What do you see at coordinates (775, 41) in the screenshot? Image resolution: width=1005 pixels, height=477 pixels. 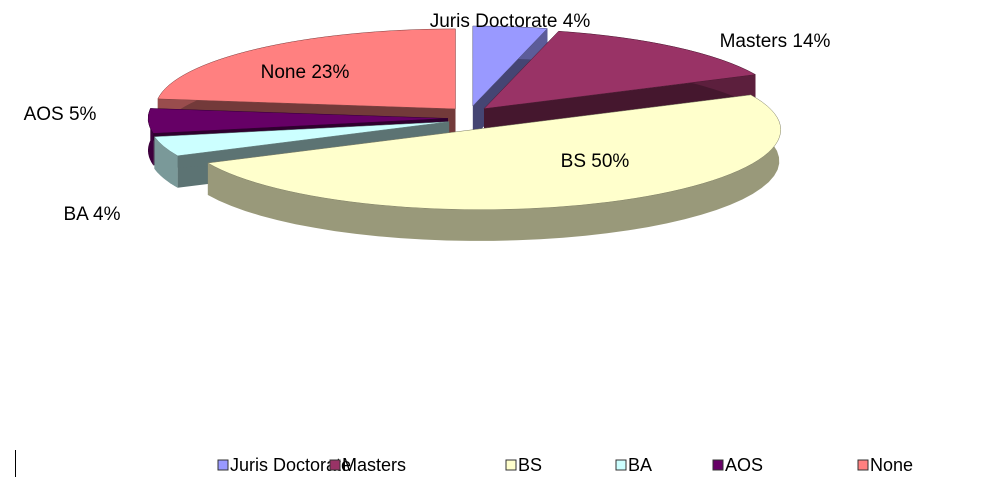 I see `data-label: Masters 14%` at bounding box center [775, 41].